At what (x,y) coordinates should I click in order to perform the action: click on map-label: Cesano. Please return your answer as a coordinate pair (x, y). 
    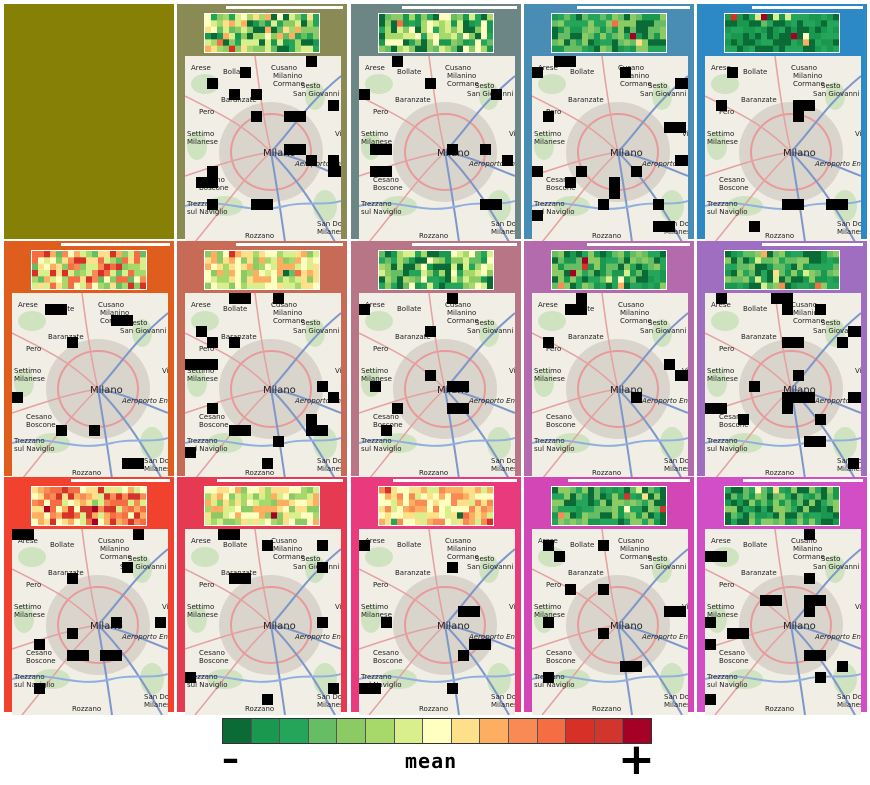
    Looking at the image, I should click on (386, 417).